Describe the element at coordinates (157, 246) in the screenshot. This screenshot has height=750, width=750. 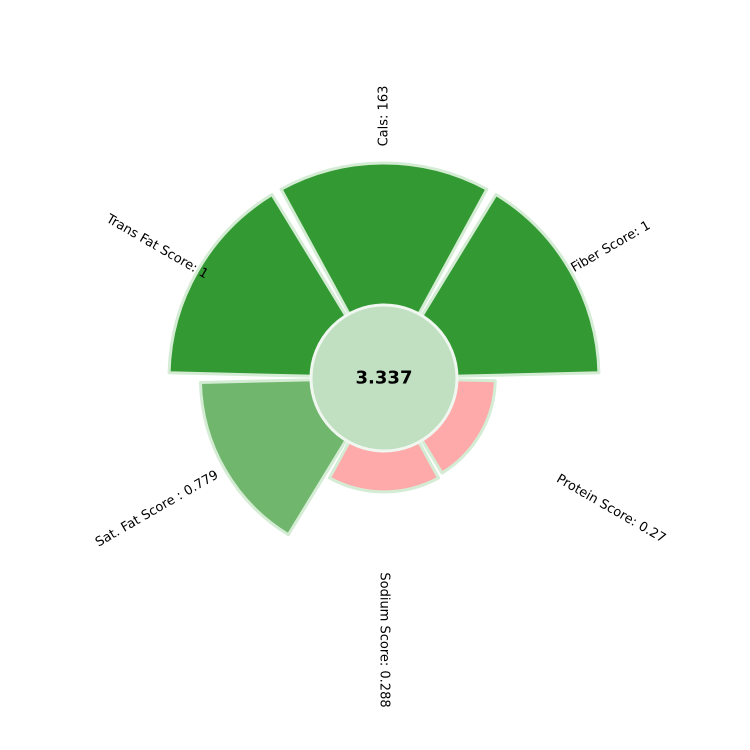
I see `segment-label-2: Trans Fat Score: 1` at that location.